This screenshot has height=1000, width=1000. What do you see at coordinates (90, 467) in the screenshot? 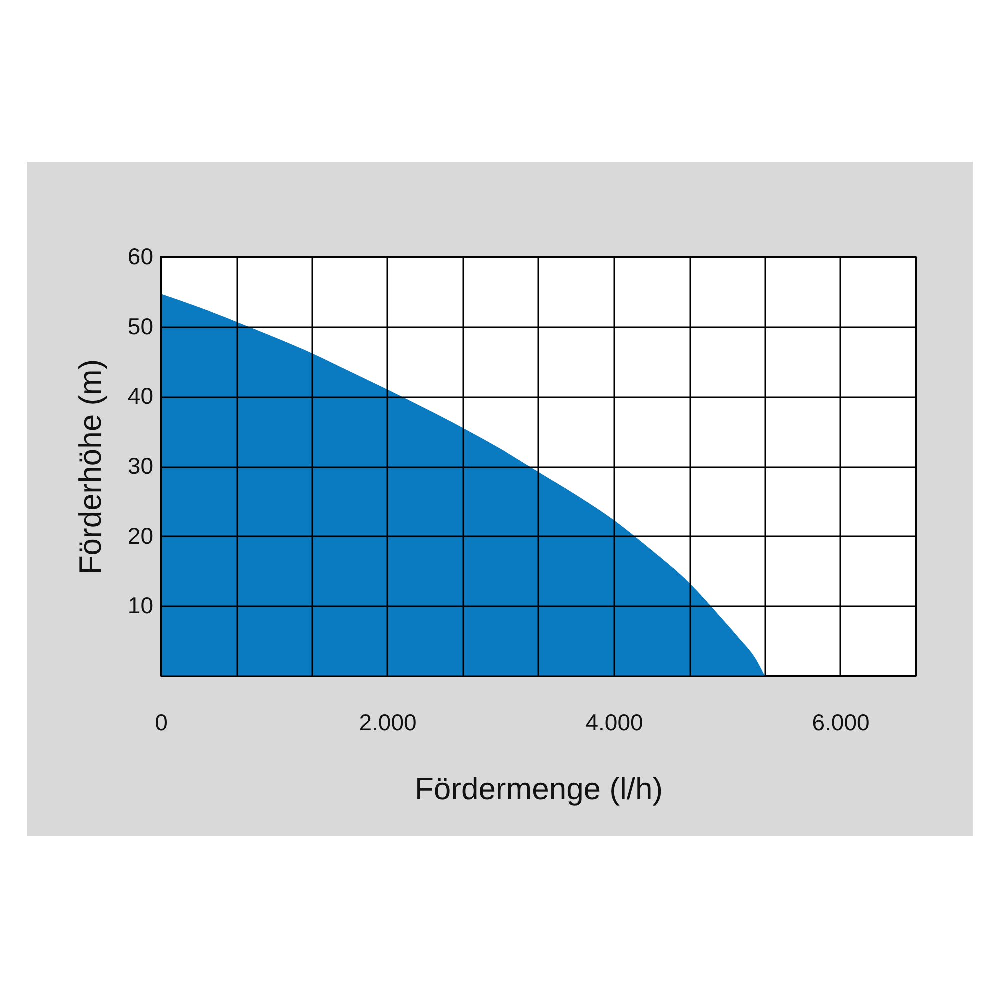
I see `y-axis-title: Förderhöhe (m)` at bounding box center [90, 467].